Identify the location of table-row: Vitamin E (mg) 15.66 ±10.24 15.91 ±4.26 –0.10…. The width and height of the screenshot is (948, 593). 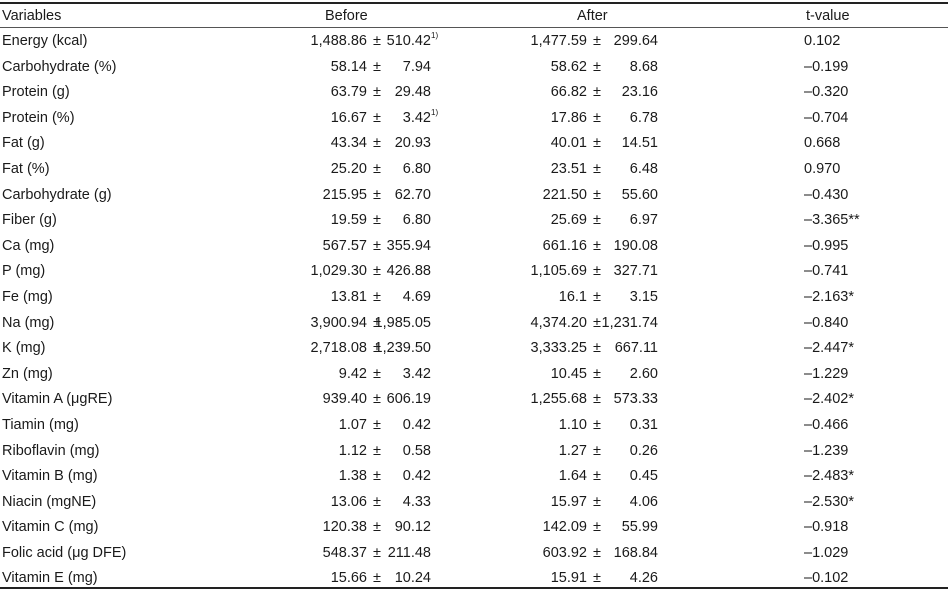
(474, 580).